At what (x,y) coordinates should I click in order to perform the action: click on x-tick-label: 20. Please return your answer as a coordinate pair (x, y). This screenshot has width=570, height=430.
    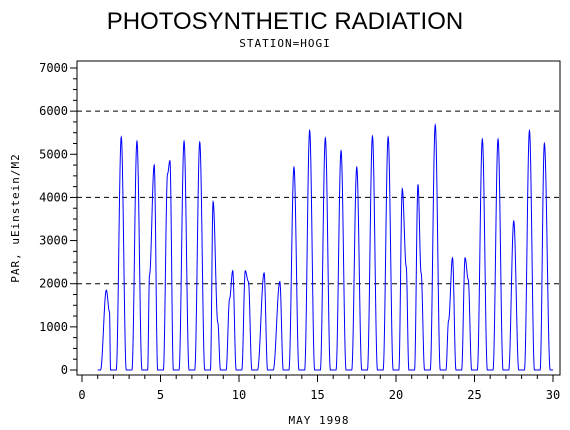
    Looking at the image, I should click on (396, 395).